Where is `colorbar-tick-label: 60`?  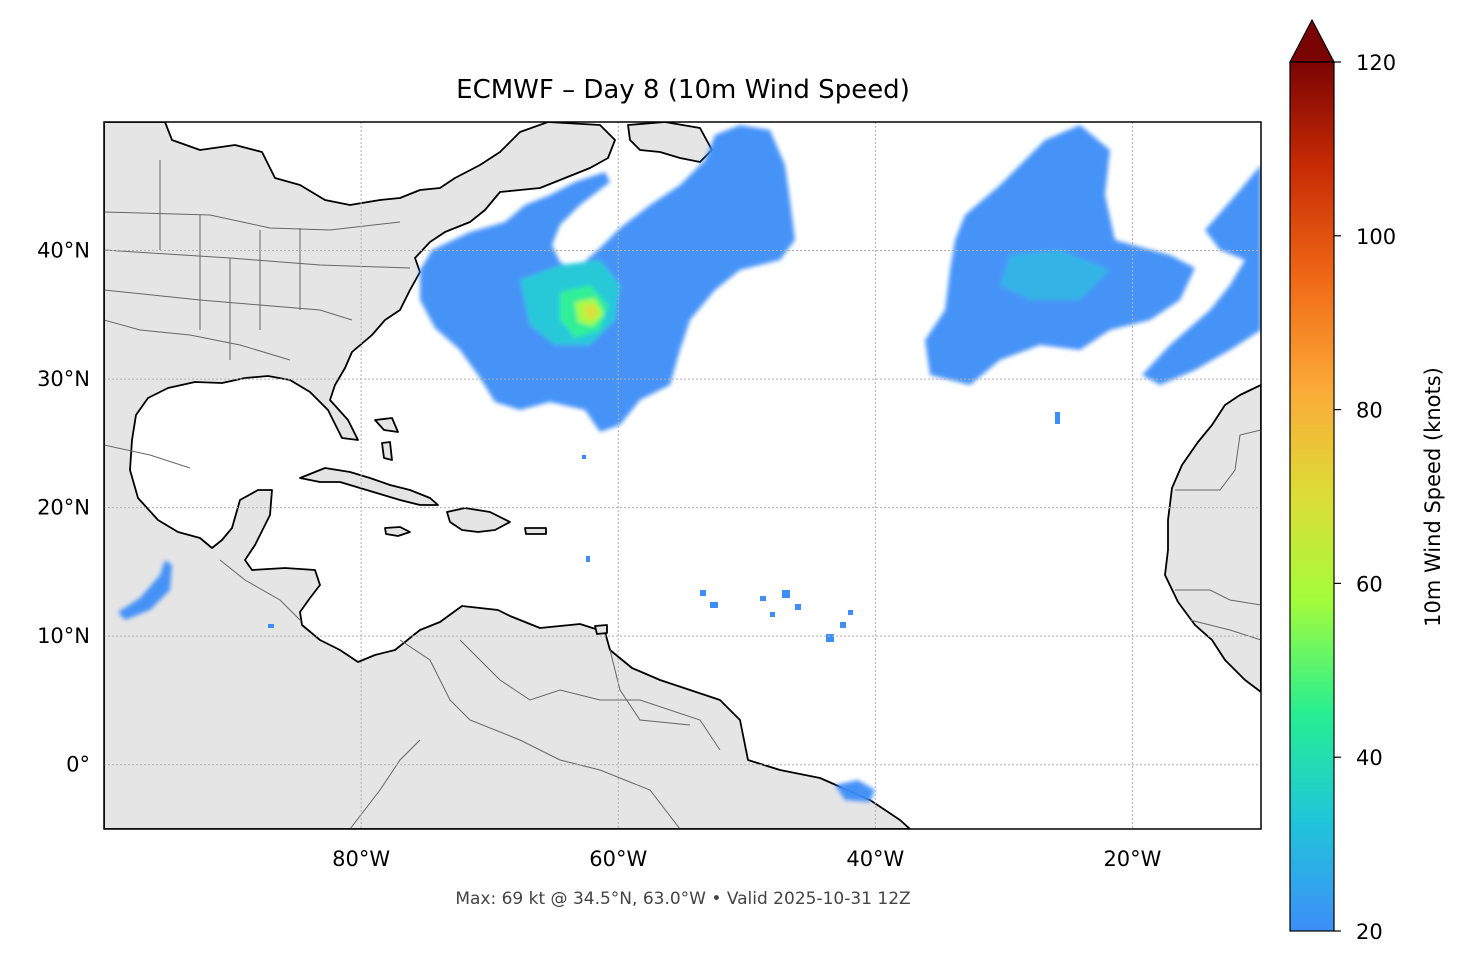
colorbar-tick-label: 60 is located at coordinates (1369, 584).